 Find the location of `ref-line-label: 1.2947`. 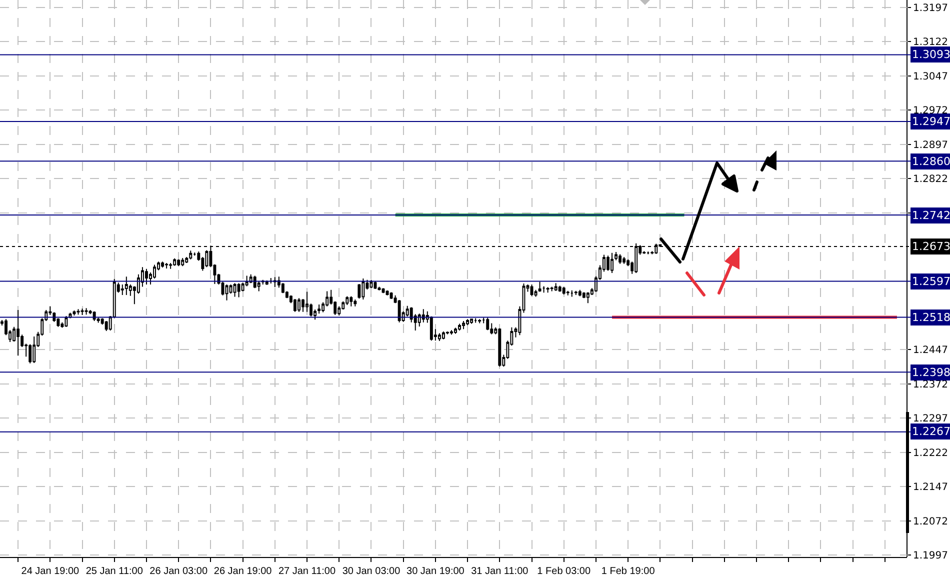

ref-line-label: 1.2947 is located at coordinates (931, 121).